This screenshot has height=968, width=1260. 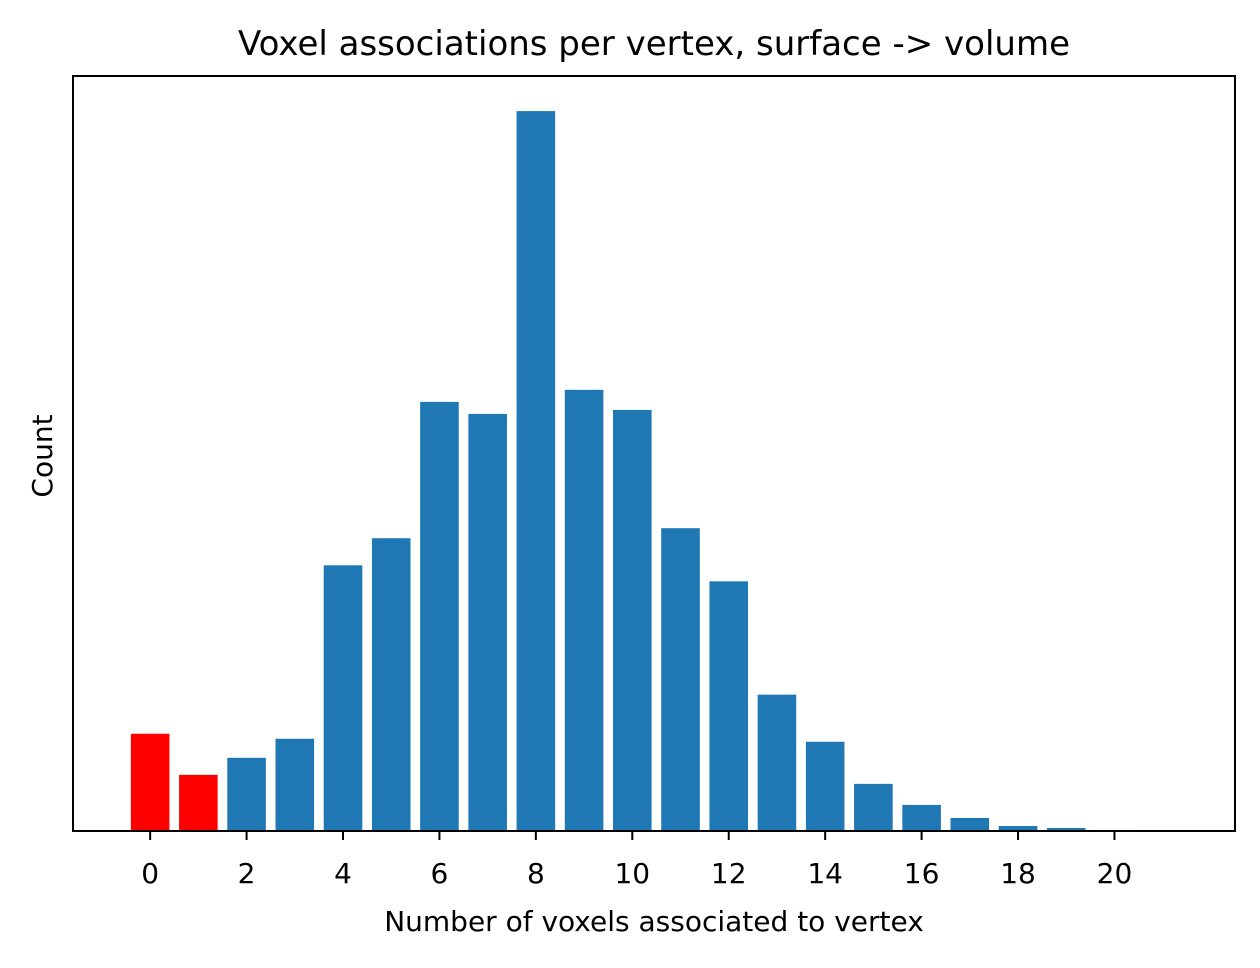 I want to click on x-axis-label: Number of voxels associated to vertex, so click(x=654, y=921).